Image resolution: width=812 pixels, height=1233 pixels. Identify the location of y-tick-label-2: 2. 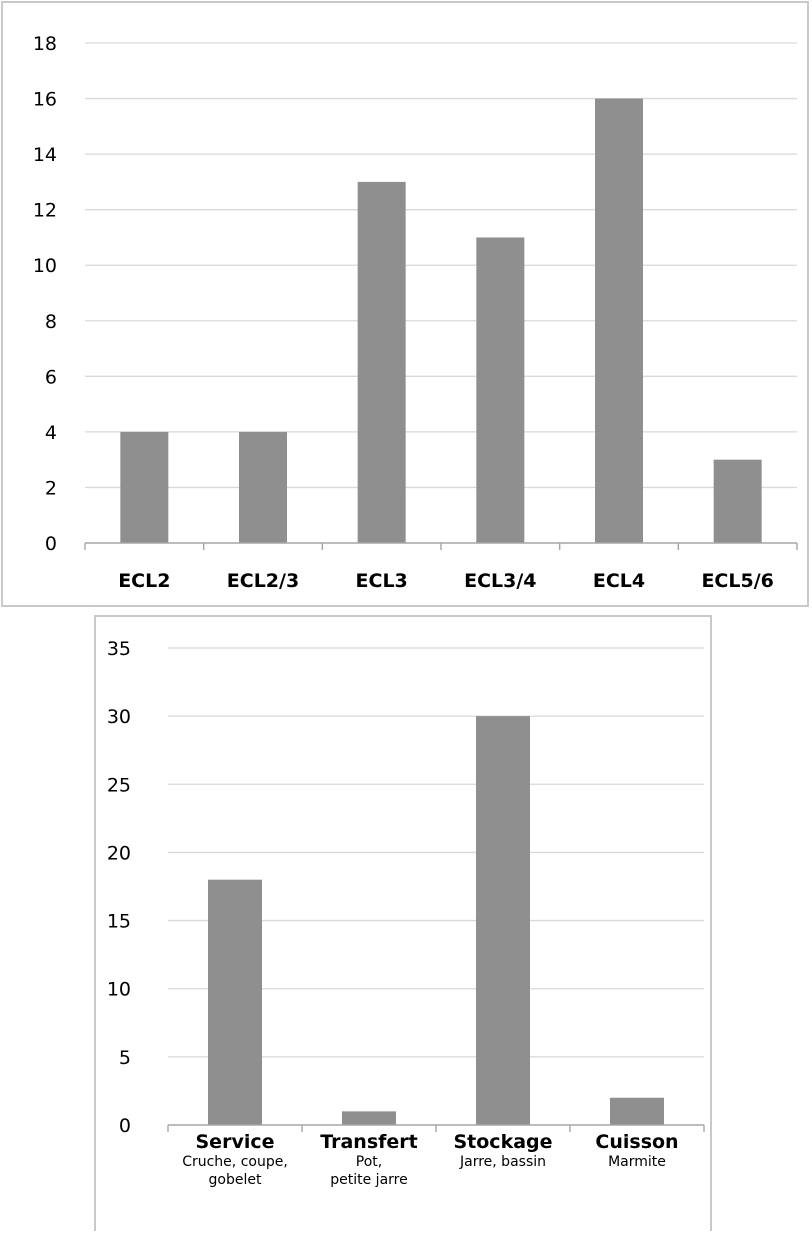
(51, 488).